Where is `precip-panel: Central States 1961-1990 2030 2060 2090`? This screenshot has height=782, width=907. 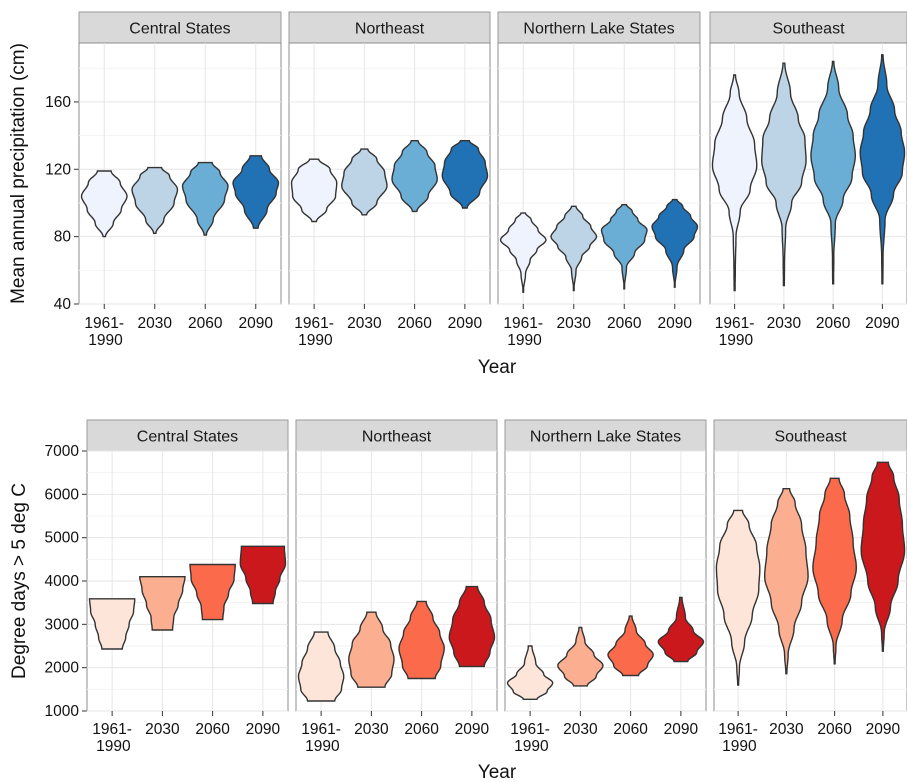 precip-panel: Central States 1961-1990 2030 2060 2090 is located at coordinates (180, 180).